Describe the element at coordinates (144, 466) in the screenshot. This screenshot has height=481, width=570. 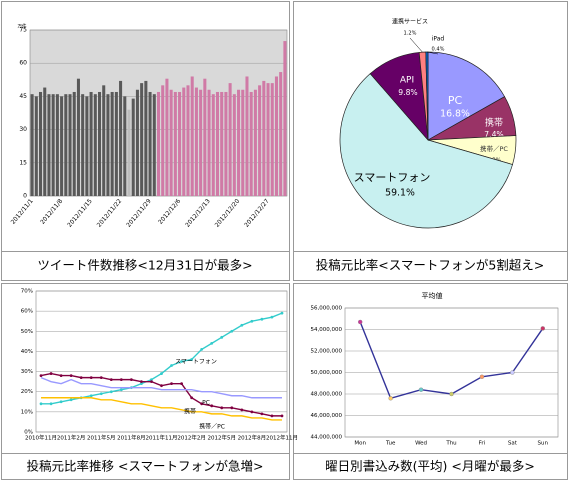
I see `caption: 投稿元比率推移 <スマートフォンが急増>` at that location.